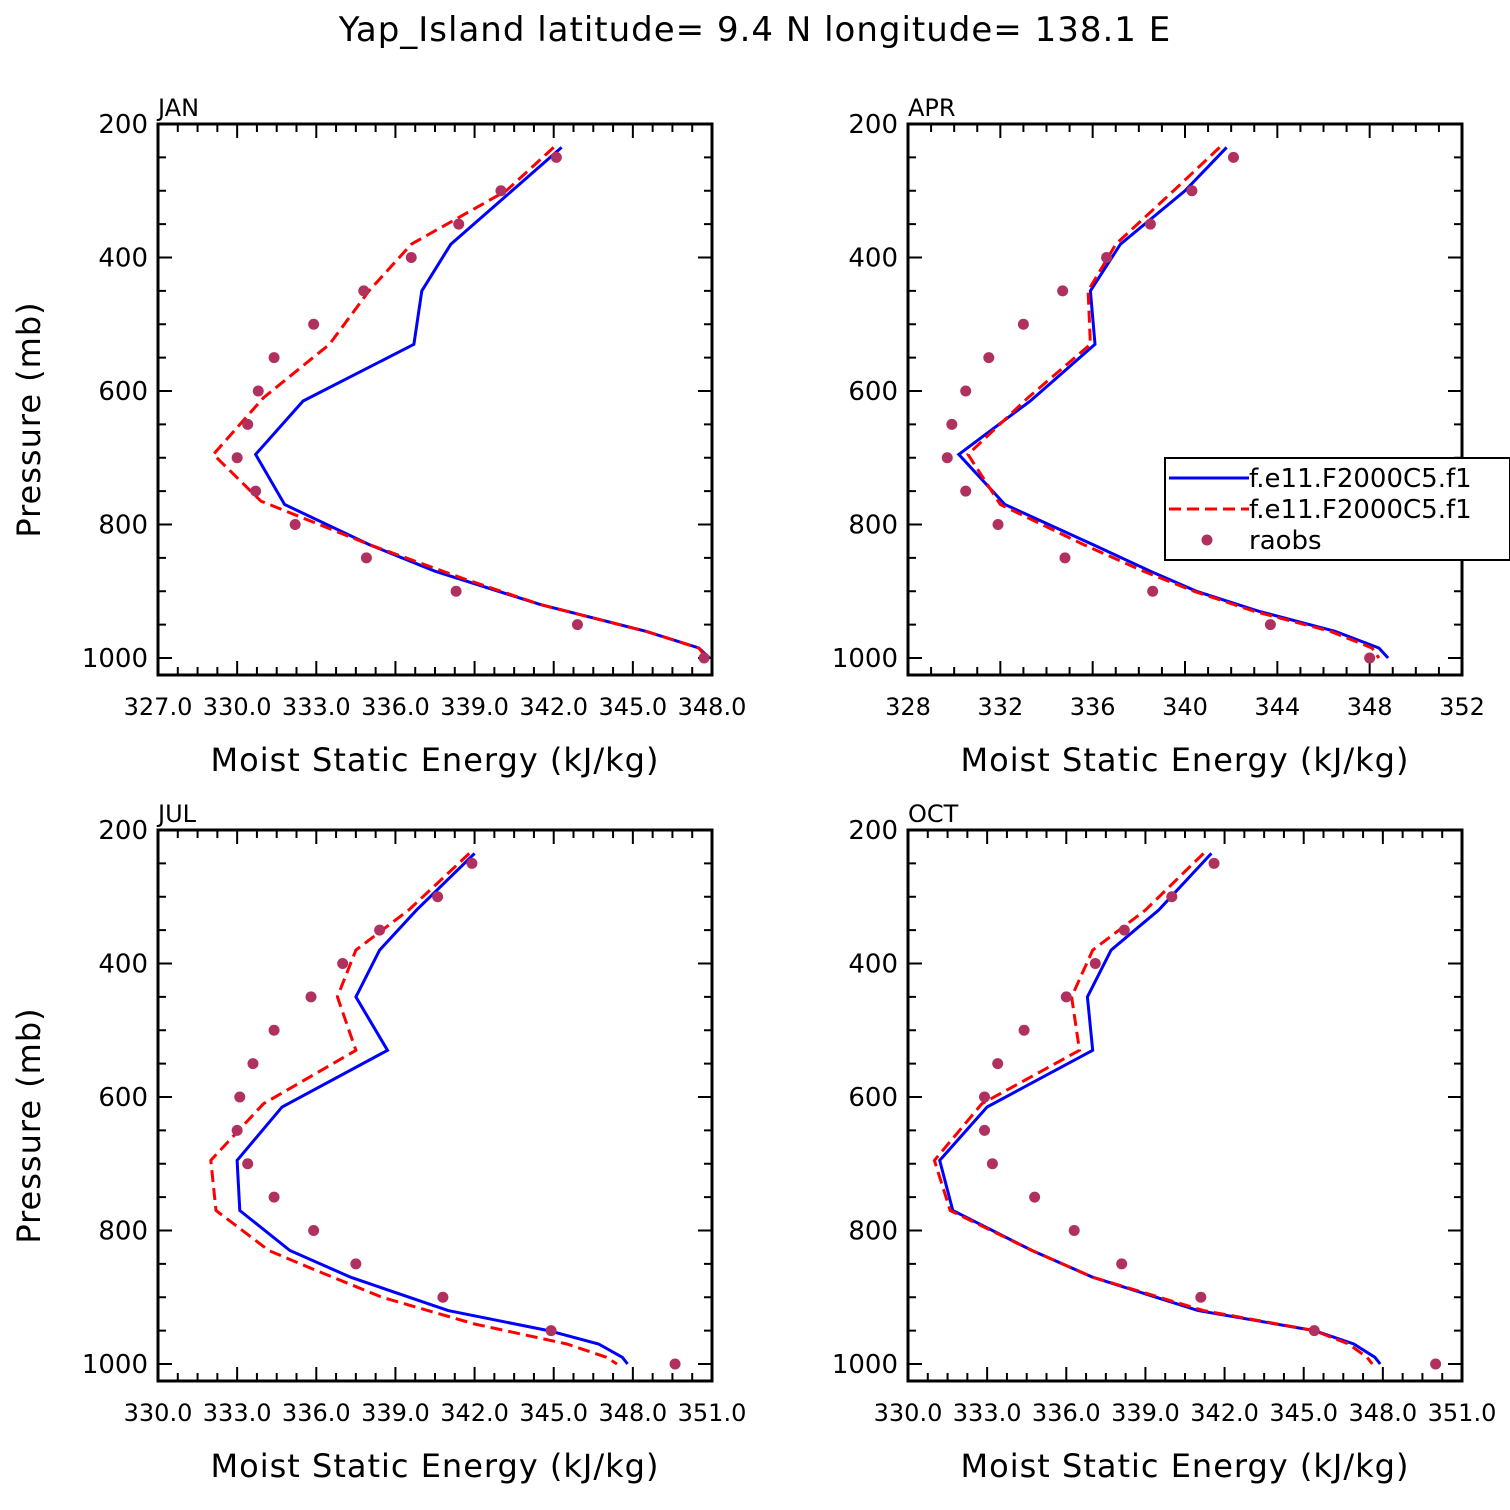  Describe the element at coordinates (1185, 707) in the screenshot. I see `x-tick-label: 340` at that location.